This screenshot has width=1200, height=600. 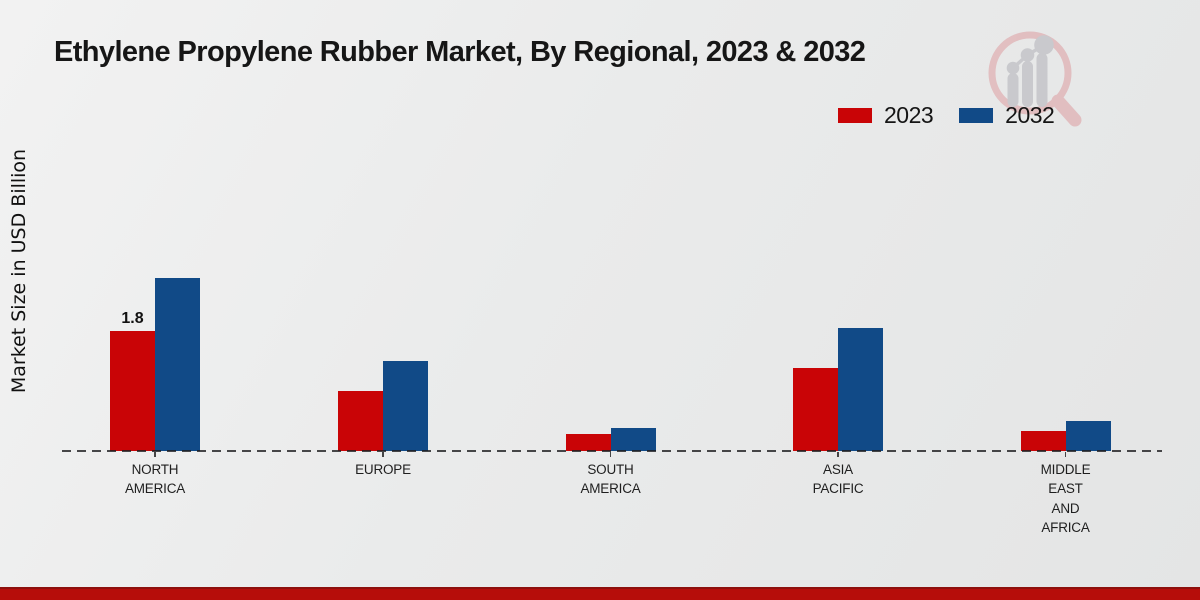 What do you see at coordinates (909, 115) in the screenshot?
I see `legend-label-2023: 2023` at bounding box center [909, 115].